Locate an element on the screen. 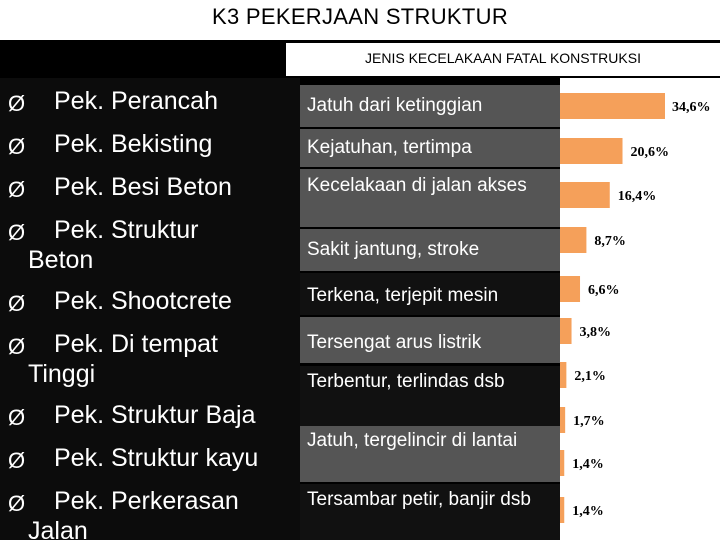 This screenshot has height=546, width=720. category-label: Sakit jantung, stroke is located at coordinates (430, 250).